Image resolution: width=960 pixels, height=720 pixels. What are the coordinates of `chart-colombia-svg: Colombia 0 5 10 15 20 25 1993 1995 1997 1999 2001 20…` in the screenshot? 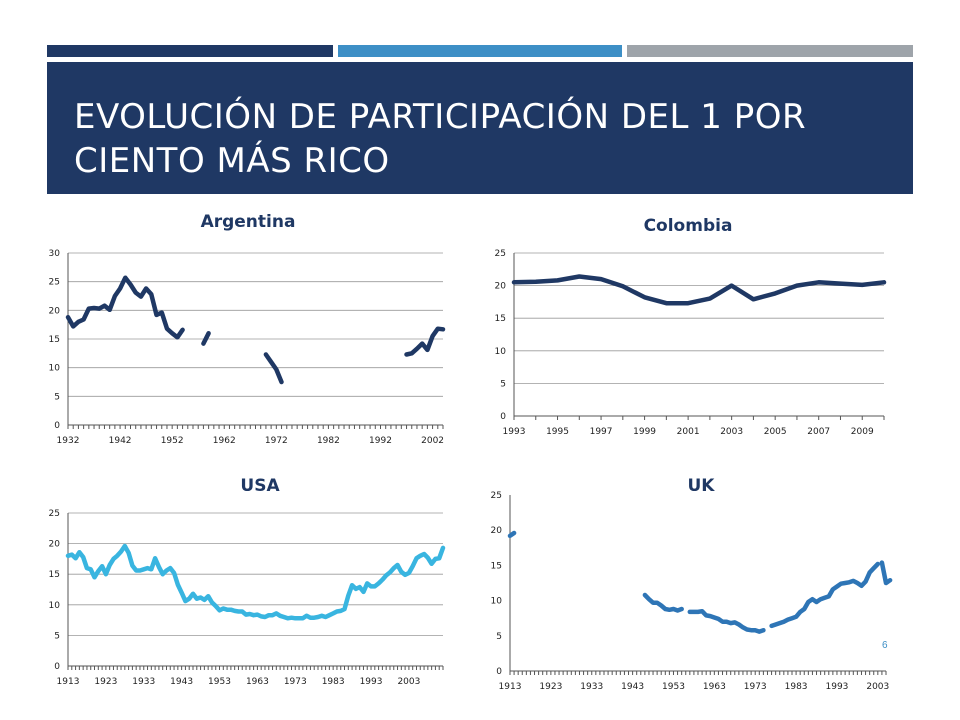 It's located at (691, 326).